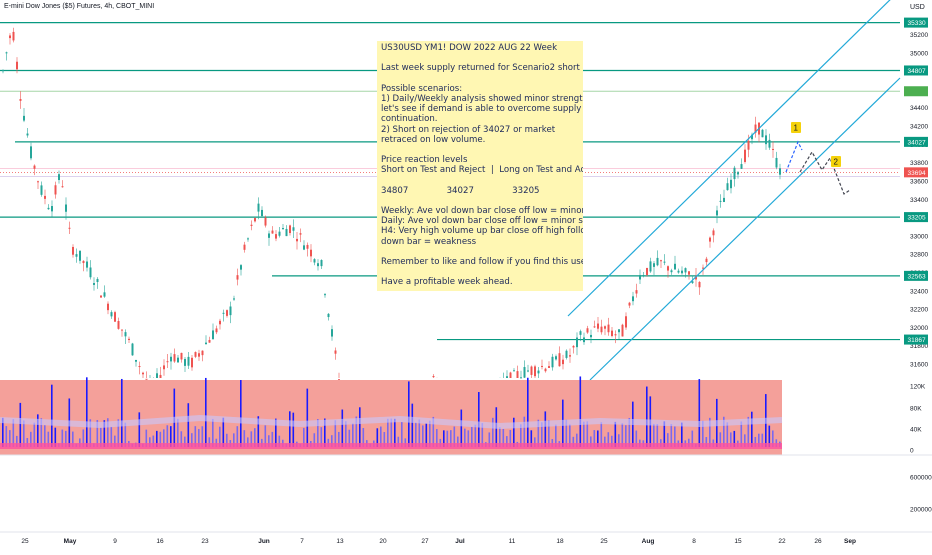 This screenshot has width=932, height=555. I want to click on note-line: US30USD YM1! DOW 2022 AUG 22 Week, so click(469, 48).